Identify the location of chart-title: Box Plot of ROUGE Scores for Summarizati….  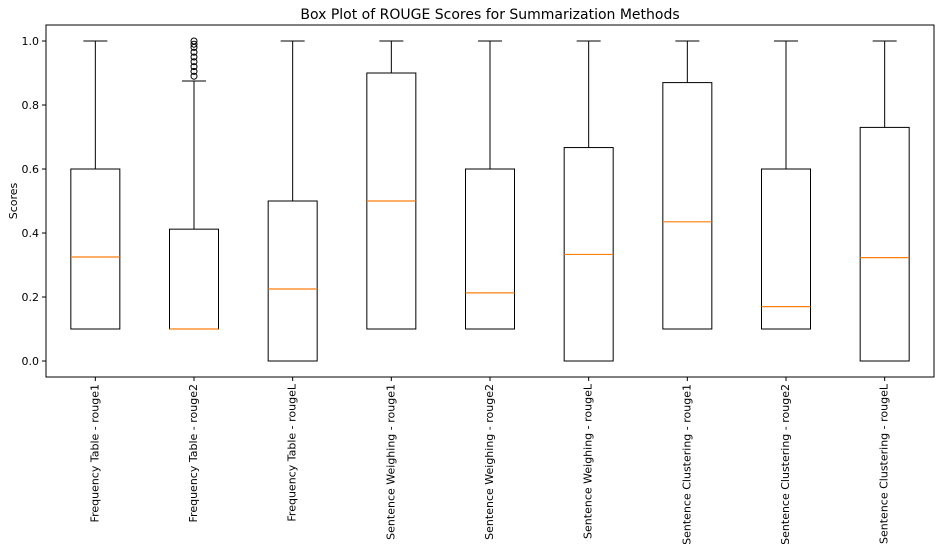
(489, 15).